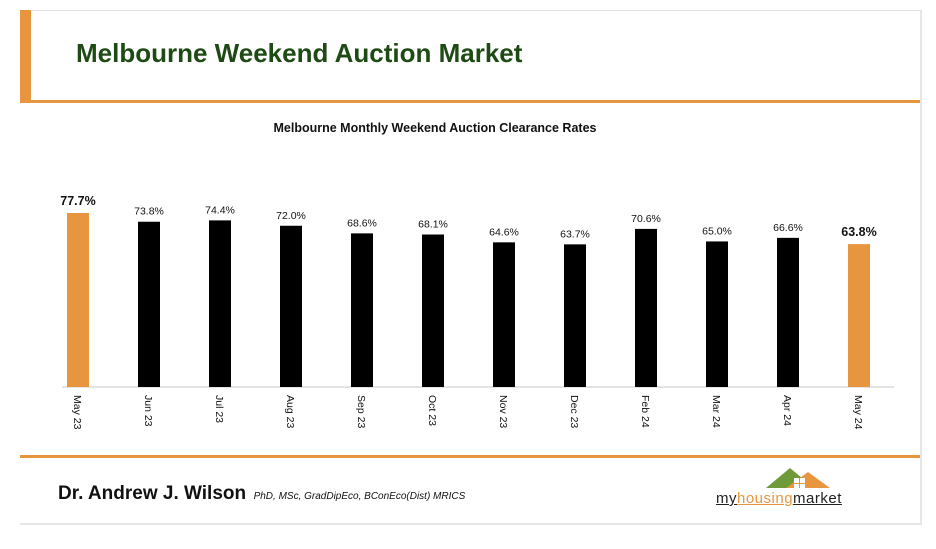  I want to click on header-divider, so click(470, 101).